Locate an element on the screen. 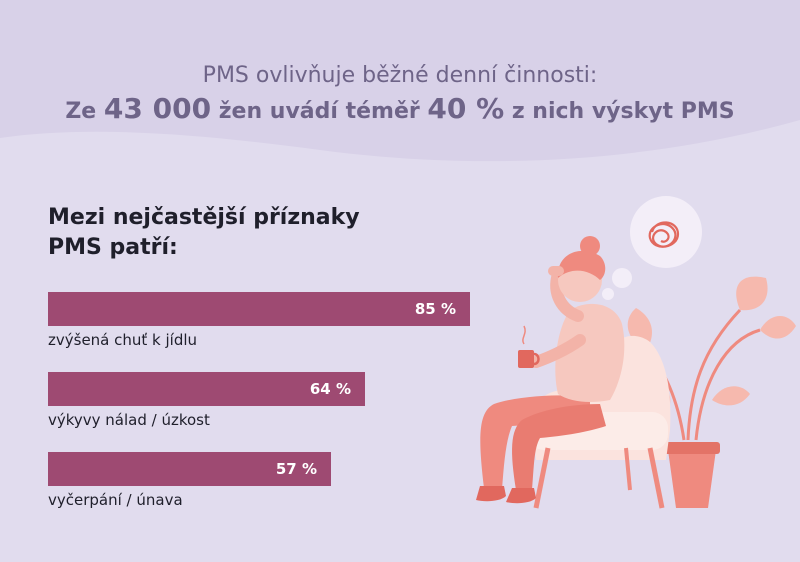  title-part-3: žen uvádí téměř is located at coordinates (319, 111).